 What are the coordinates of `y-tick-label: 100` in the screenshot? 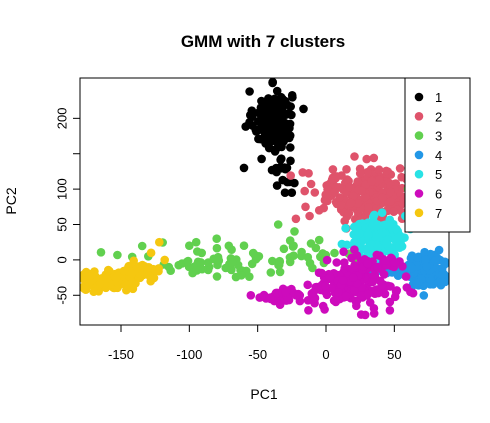 It's located at (61, 189).